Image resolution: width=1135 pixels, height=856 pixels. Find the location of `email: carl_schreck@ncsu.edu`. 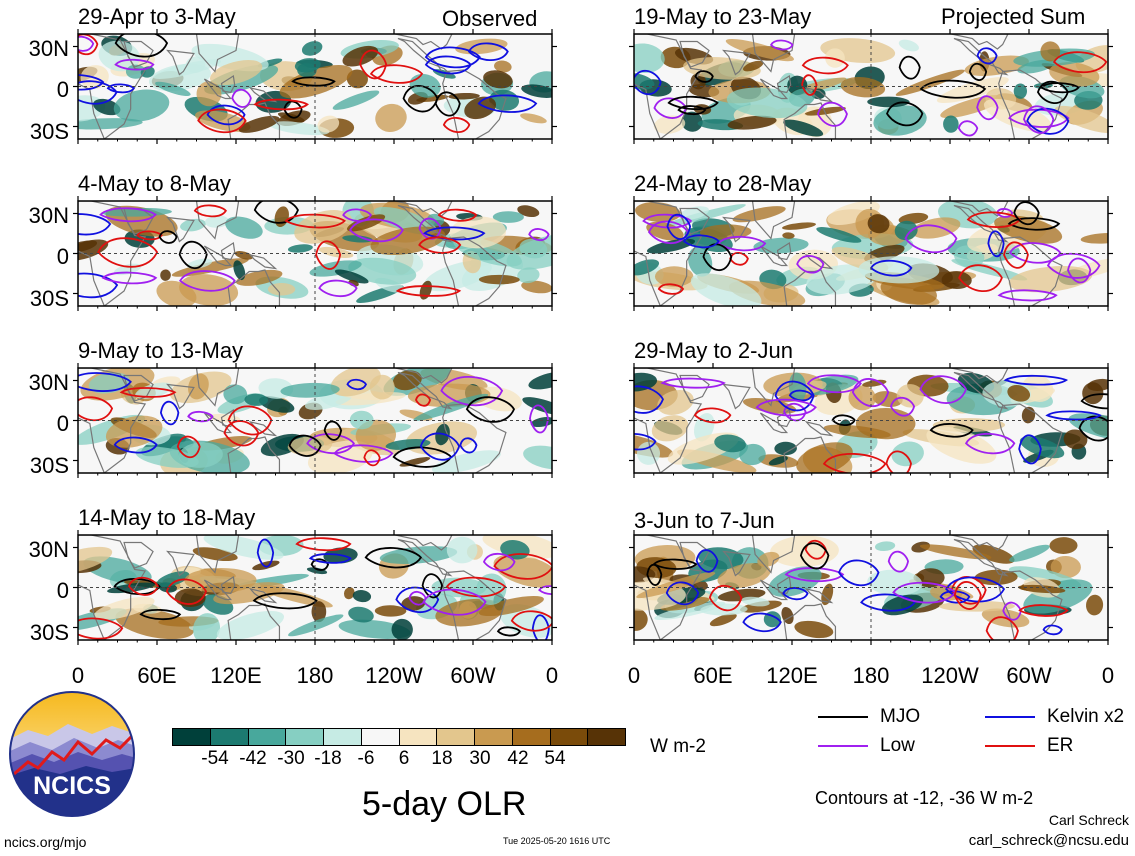

email: carl_schreck@ncsu.edu is located at coordinates (1048, 840).